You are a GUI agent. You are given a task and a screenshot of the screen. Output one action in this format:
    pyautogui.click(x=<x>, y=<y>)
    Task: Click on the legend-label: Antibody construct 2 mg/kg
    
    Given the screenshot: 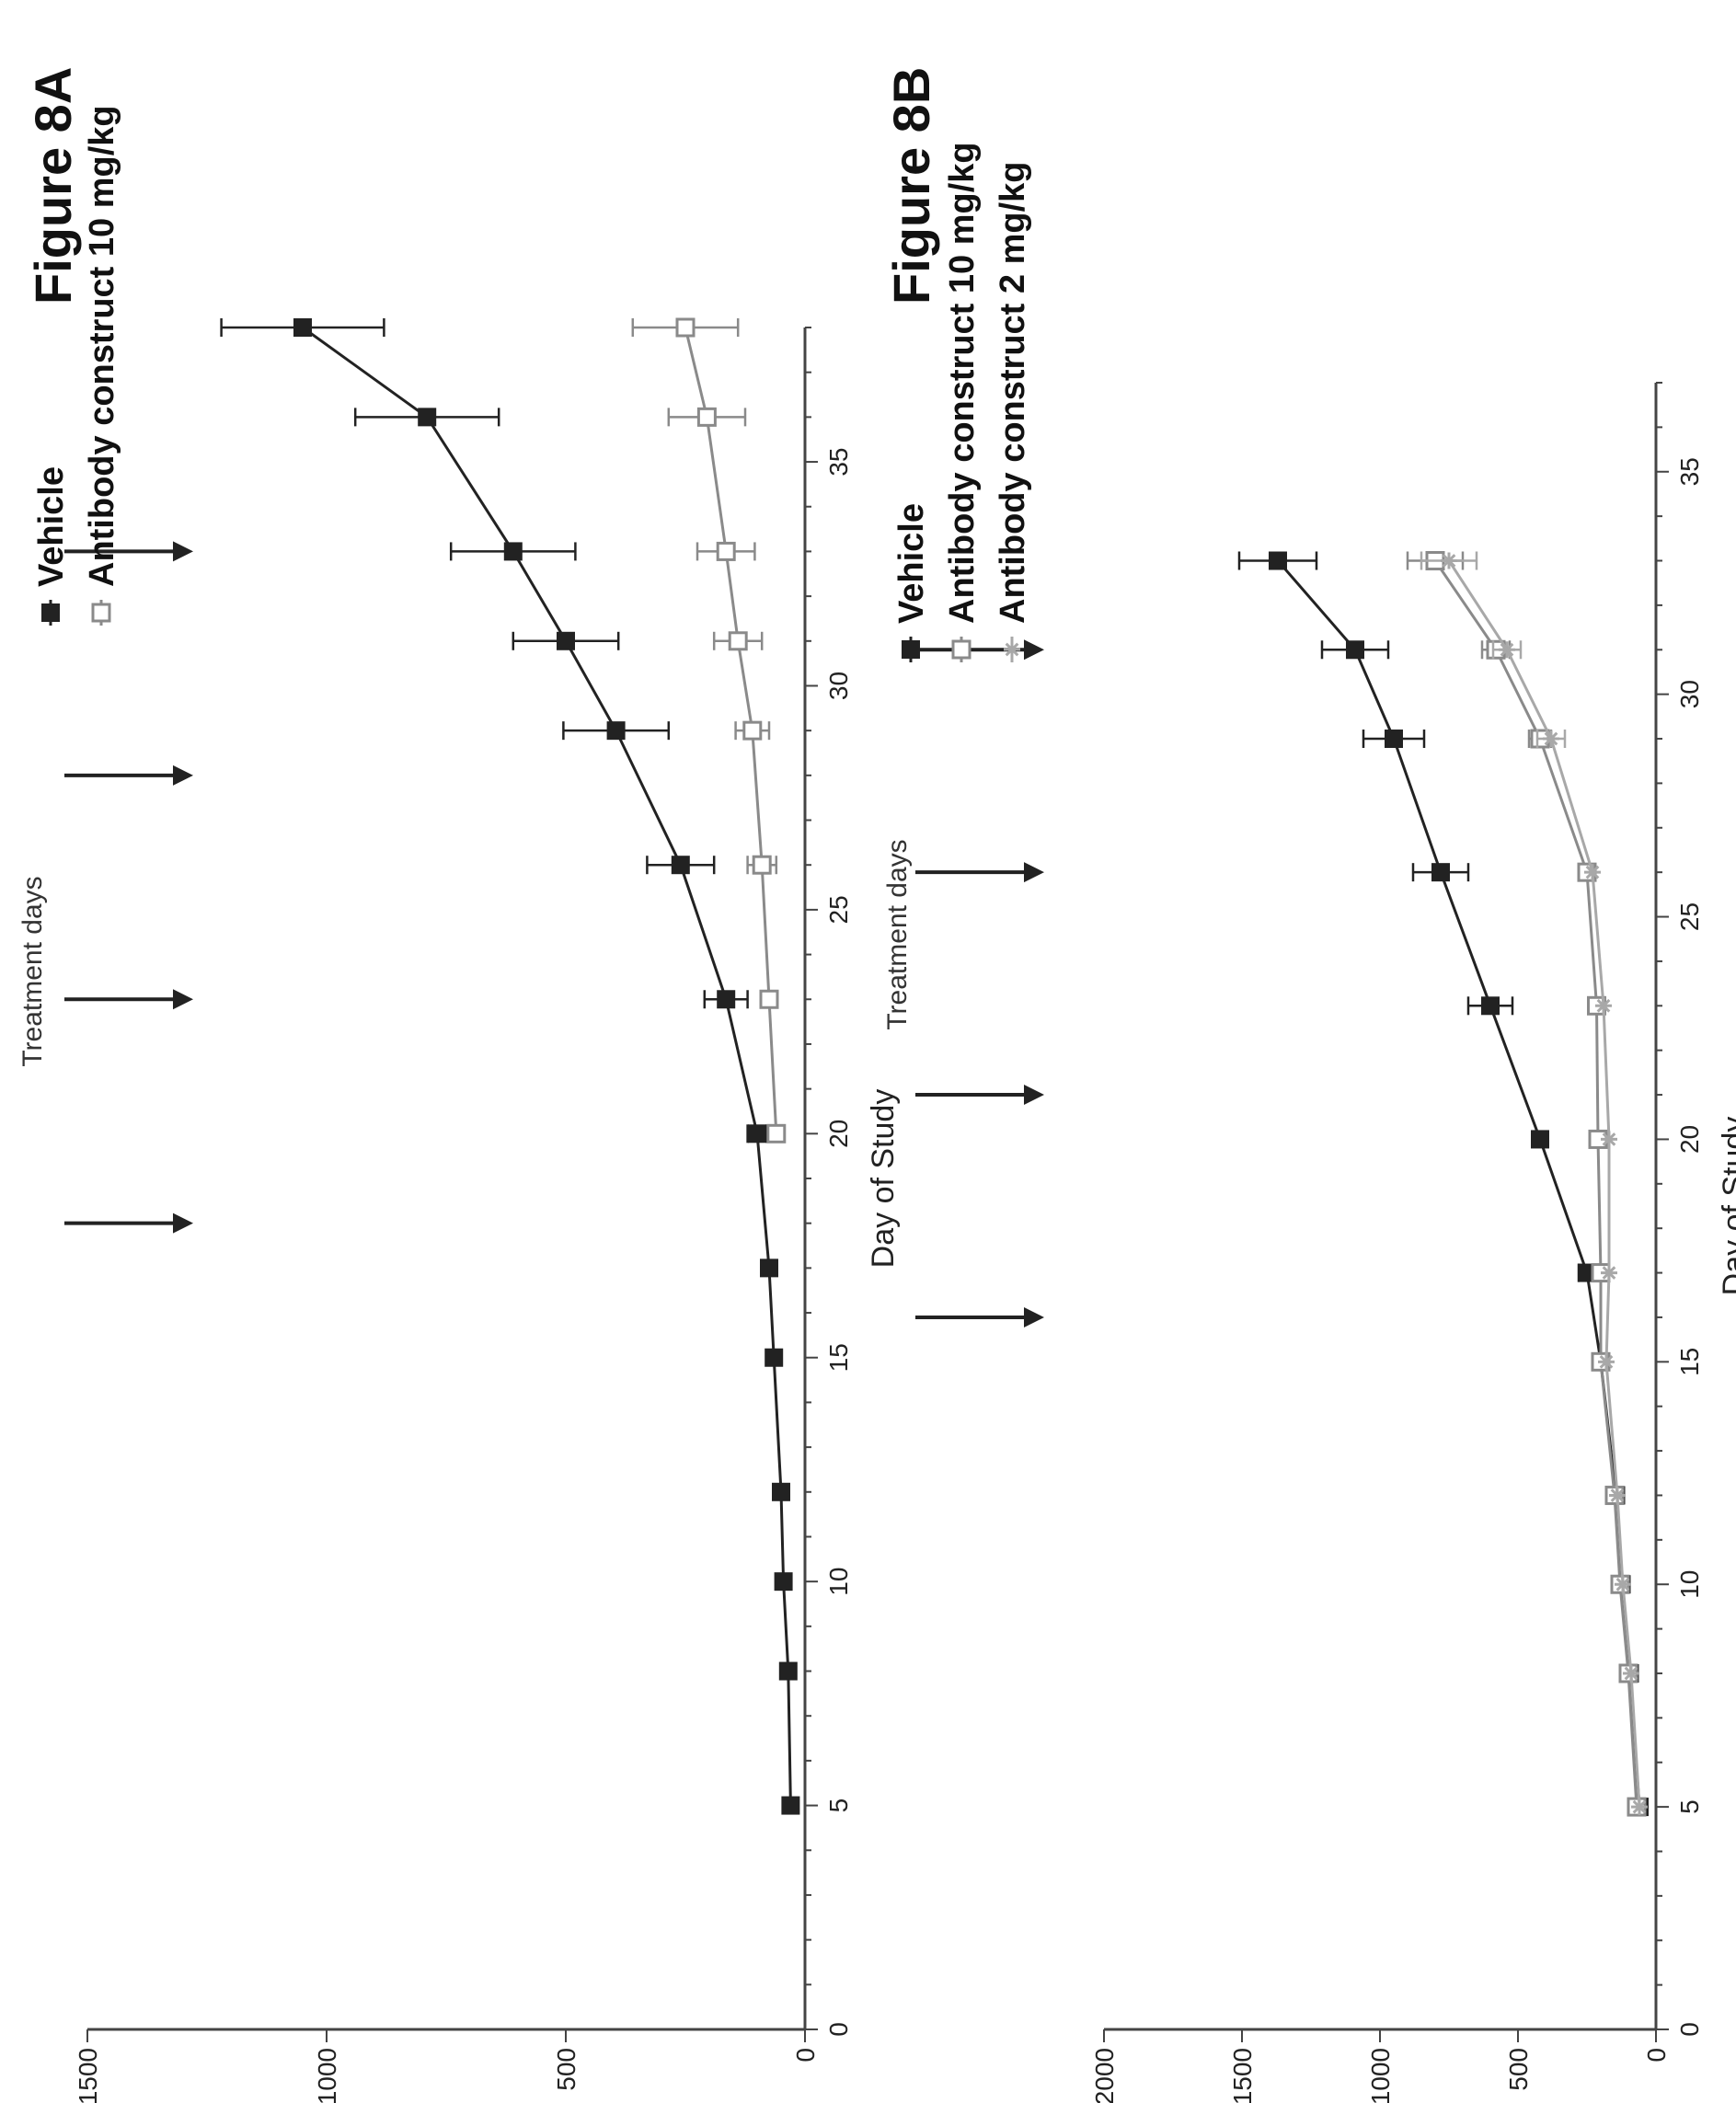 What is the action you would take?
    pyautogui.click(x=1013, y=393)
    